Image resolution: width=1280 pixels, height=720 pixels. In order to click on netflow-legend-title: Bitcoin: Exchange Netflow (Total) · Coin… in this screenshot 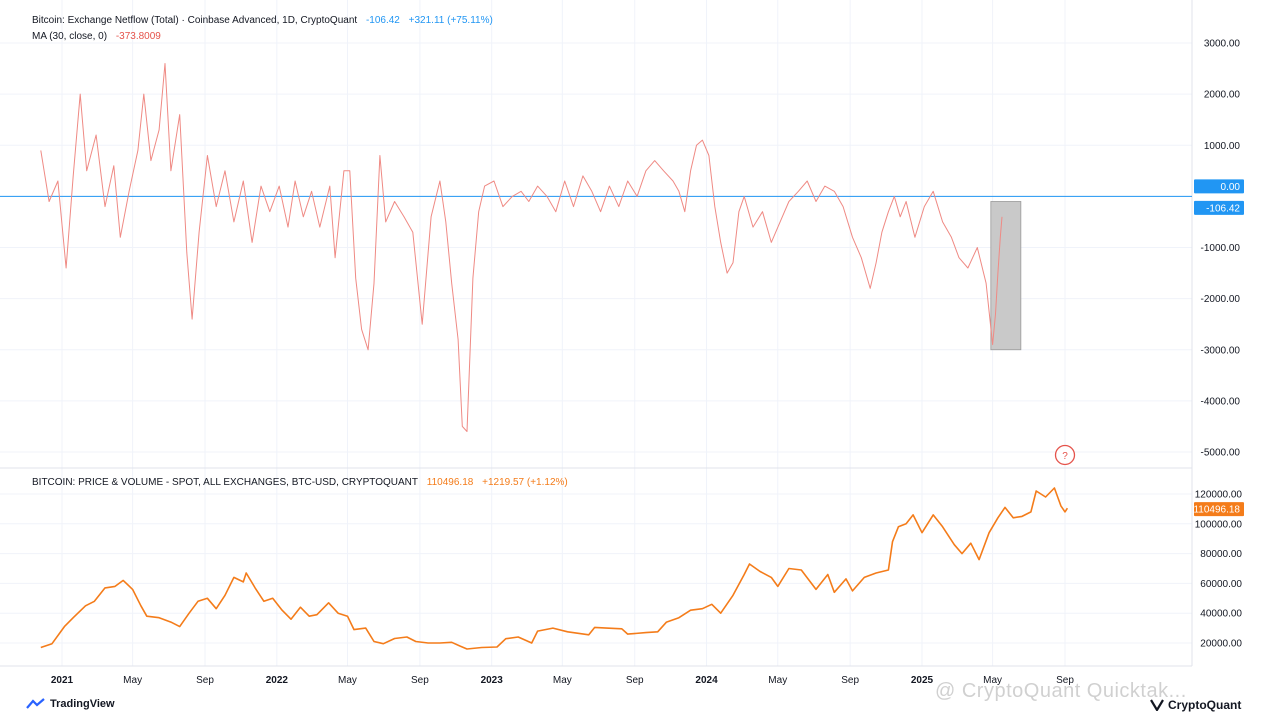, I will do `click(195, 20)`.